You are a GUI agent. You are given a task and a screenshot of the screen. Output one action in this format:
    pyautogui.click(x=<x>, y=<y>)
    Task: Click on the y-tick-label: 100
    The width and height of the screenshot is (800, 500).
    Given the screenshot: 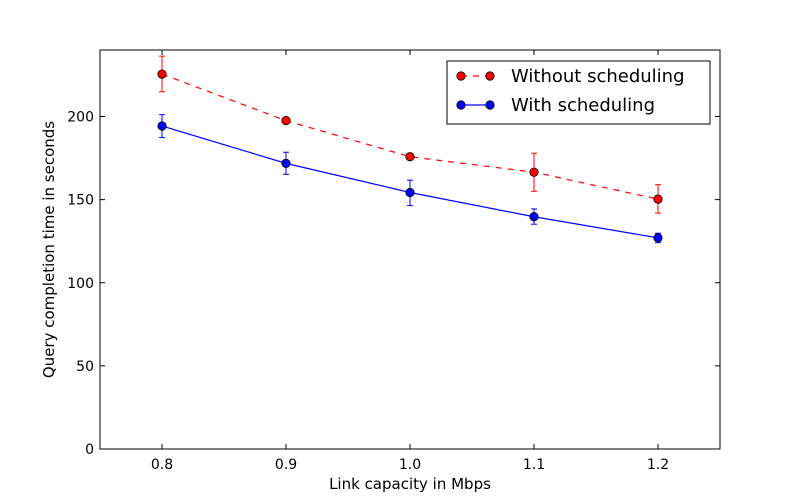 What is the action you would take?
    pyautogui.click(x=80, y=284)
    